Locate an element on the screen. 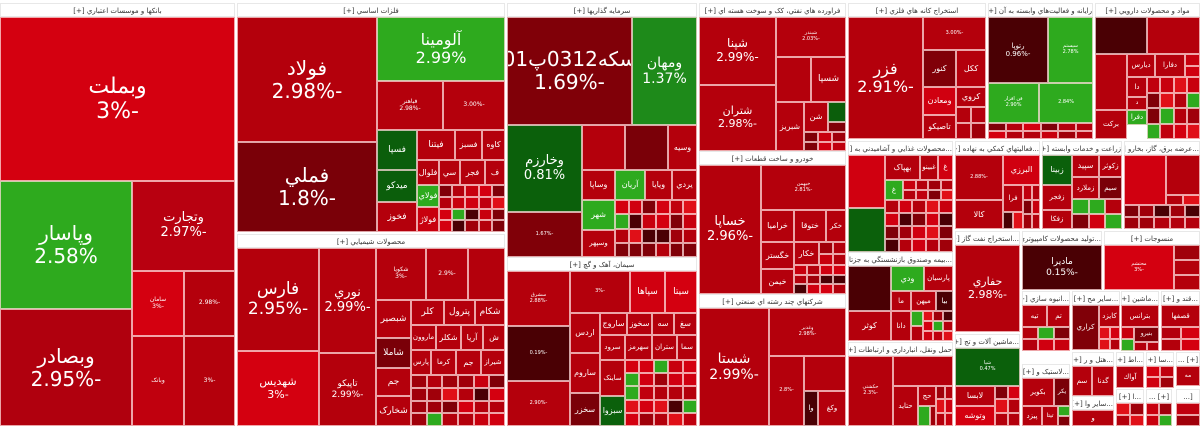  stock-tile: شستا -2.99% is located at coordinates (734, 367).